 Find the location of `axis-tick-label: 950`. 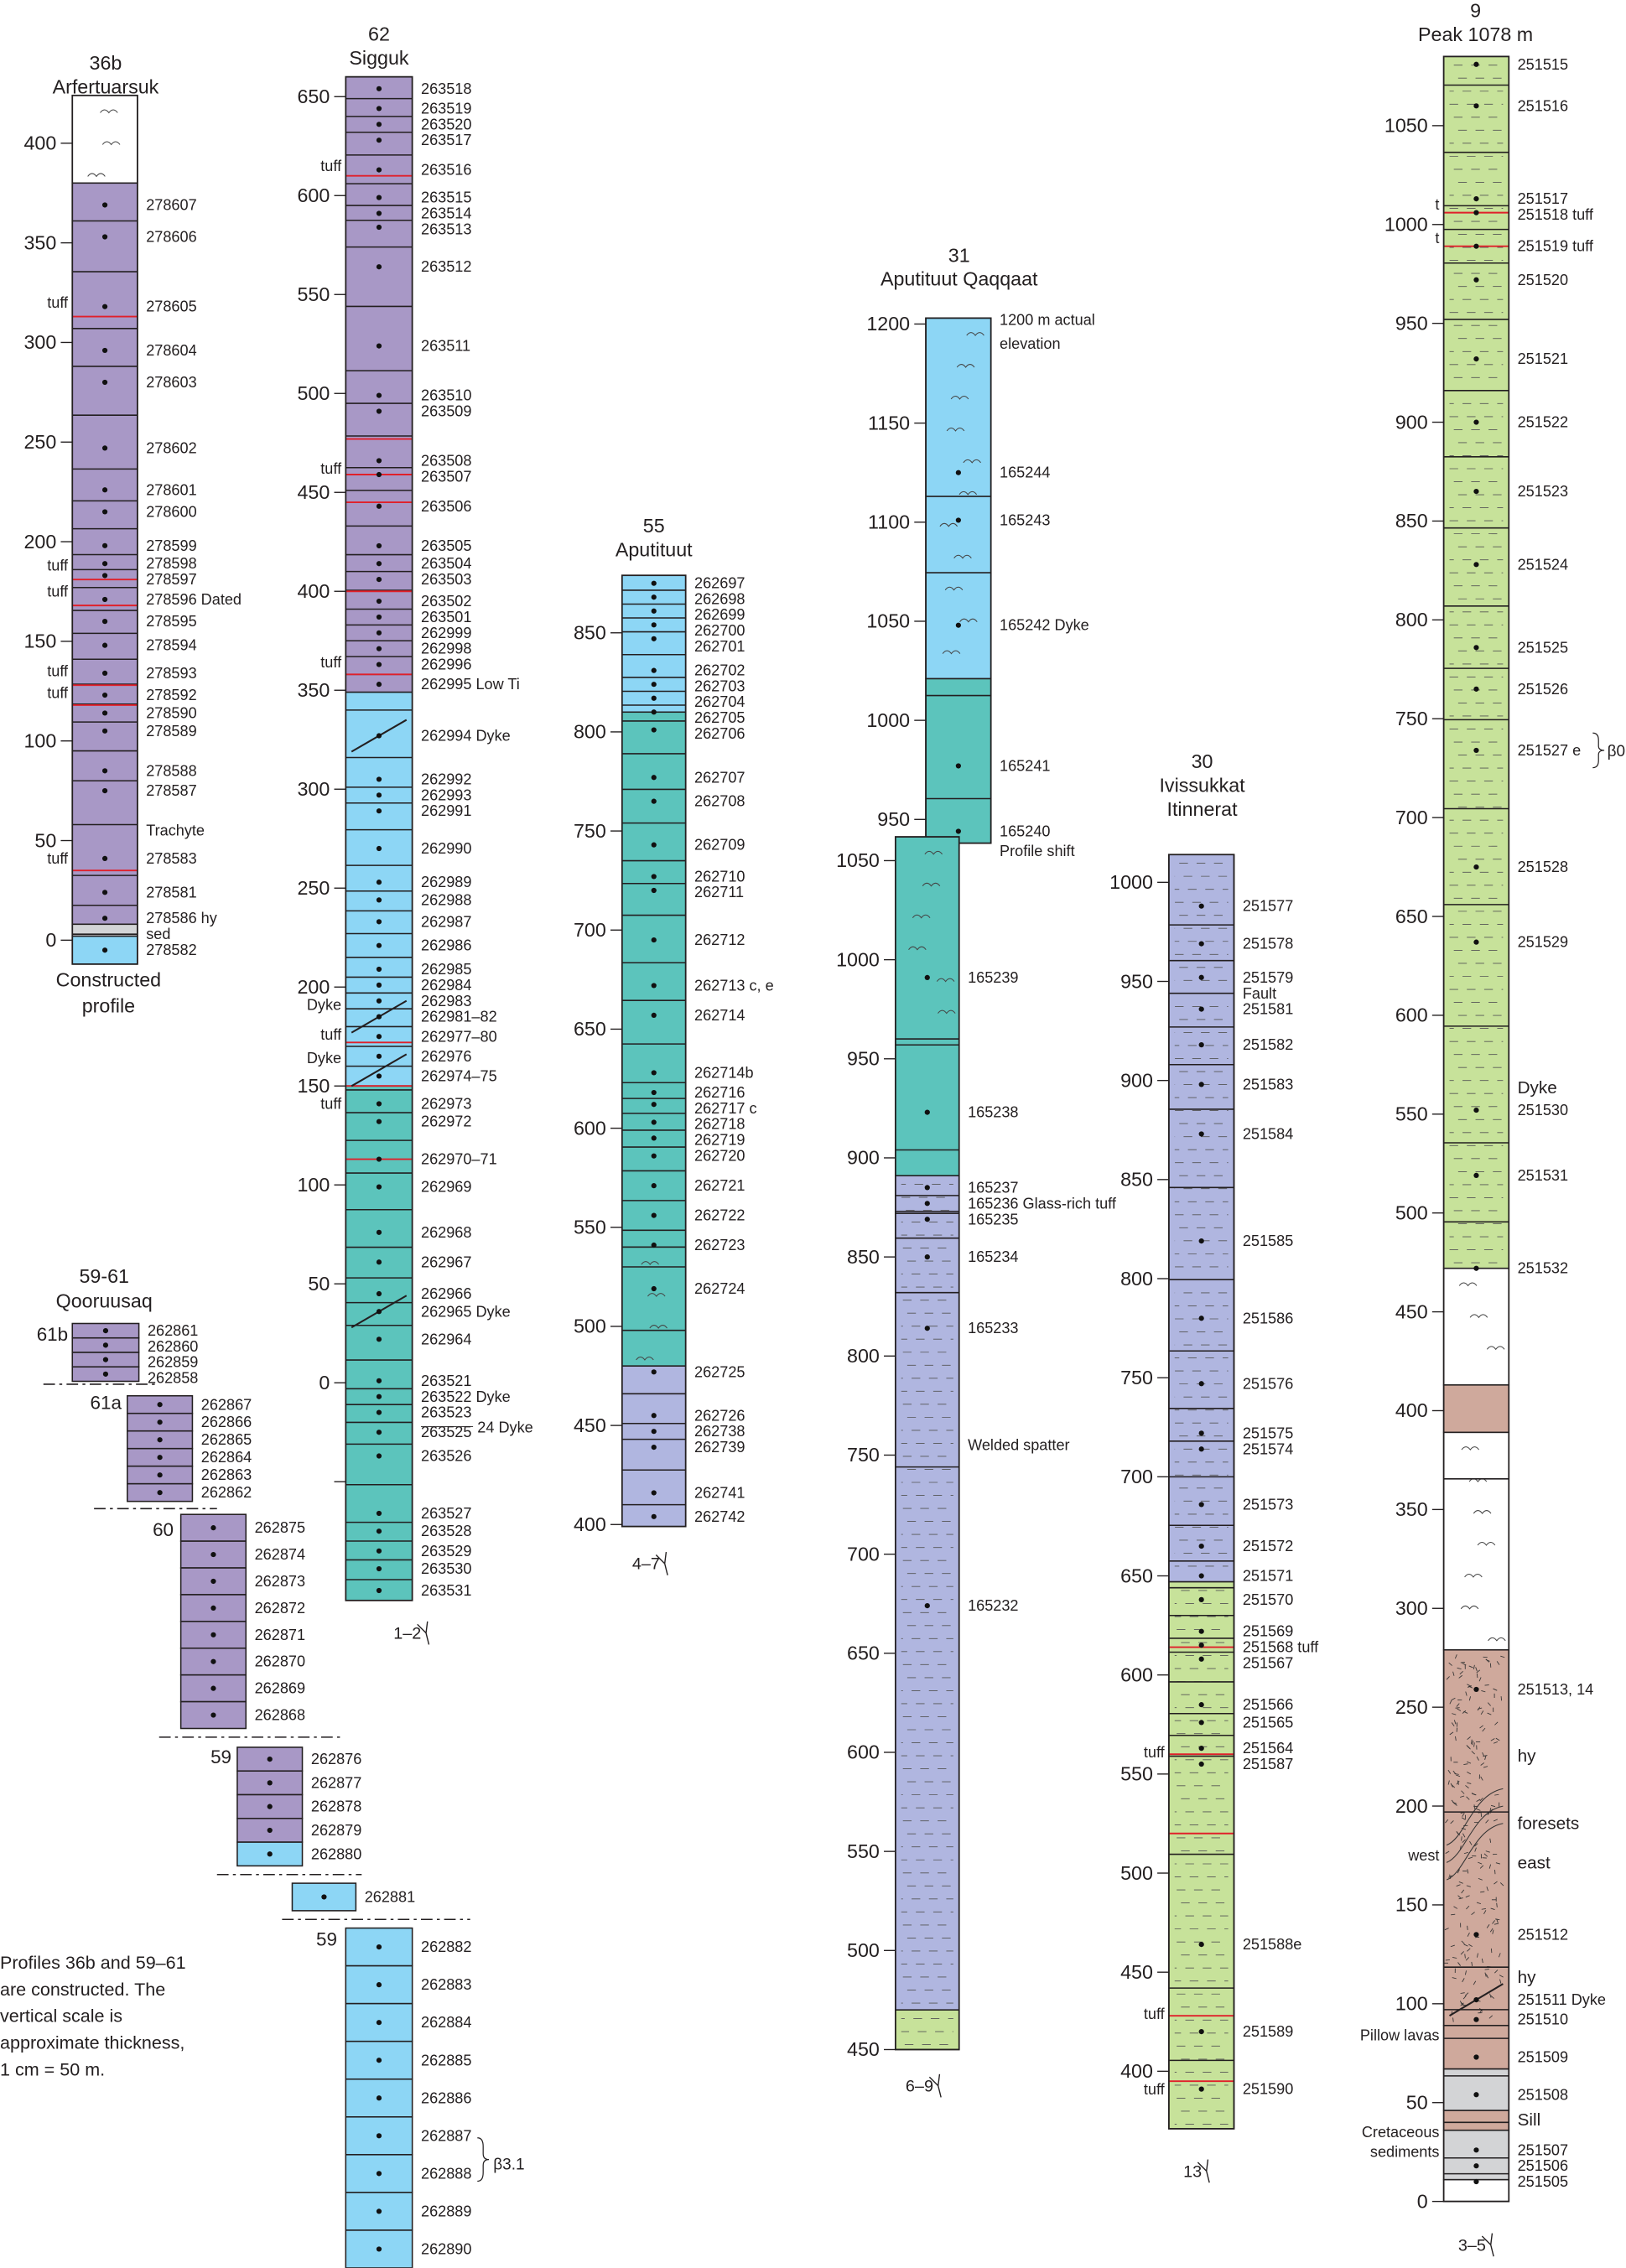

axis-tick-label: 950 is located at coordinates (863, 1059).